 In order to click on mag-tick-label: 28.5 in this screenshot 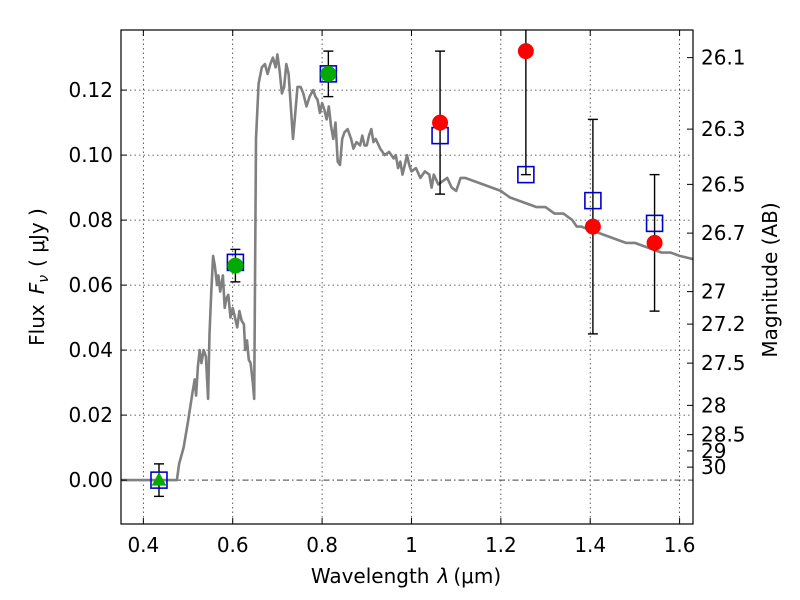, I will do `click(723, 435)`.